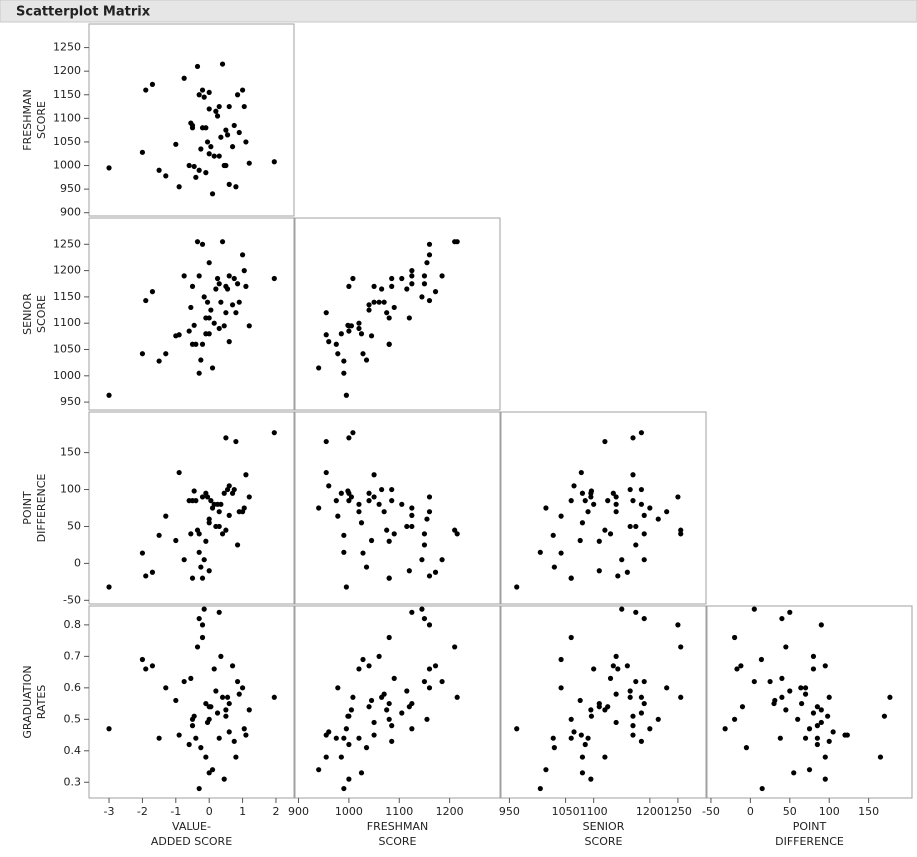 Image resolution: width=917 pixels, height=857 pixels. What do you see at coordinates (27, 701) in the screenshot?
I see `y-axis-label: GRADUATION` at bounding box center [27, 701].